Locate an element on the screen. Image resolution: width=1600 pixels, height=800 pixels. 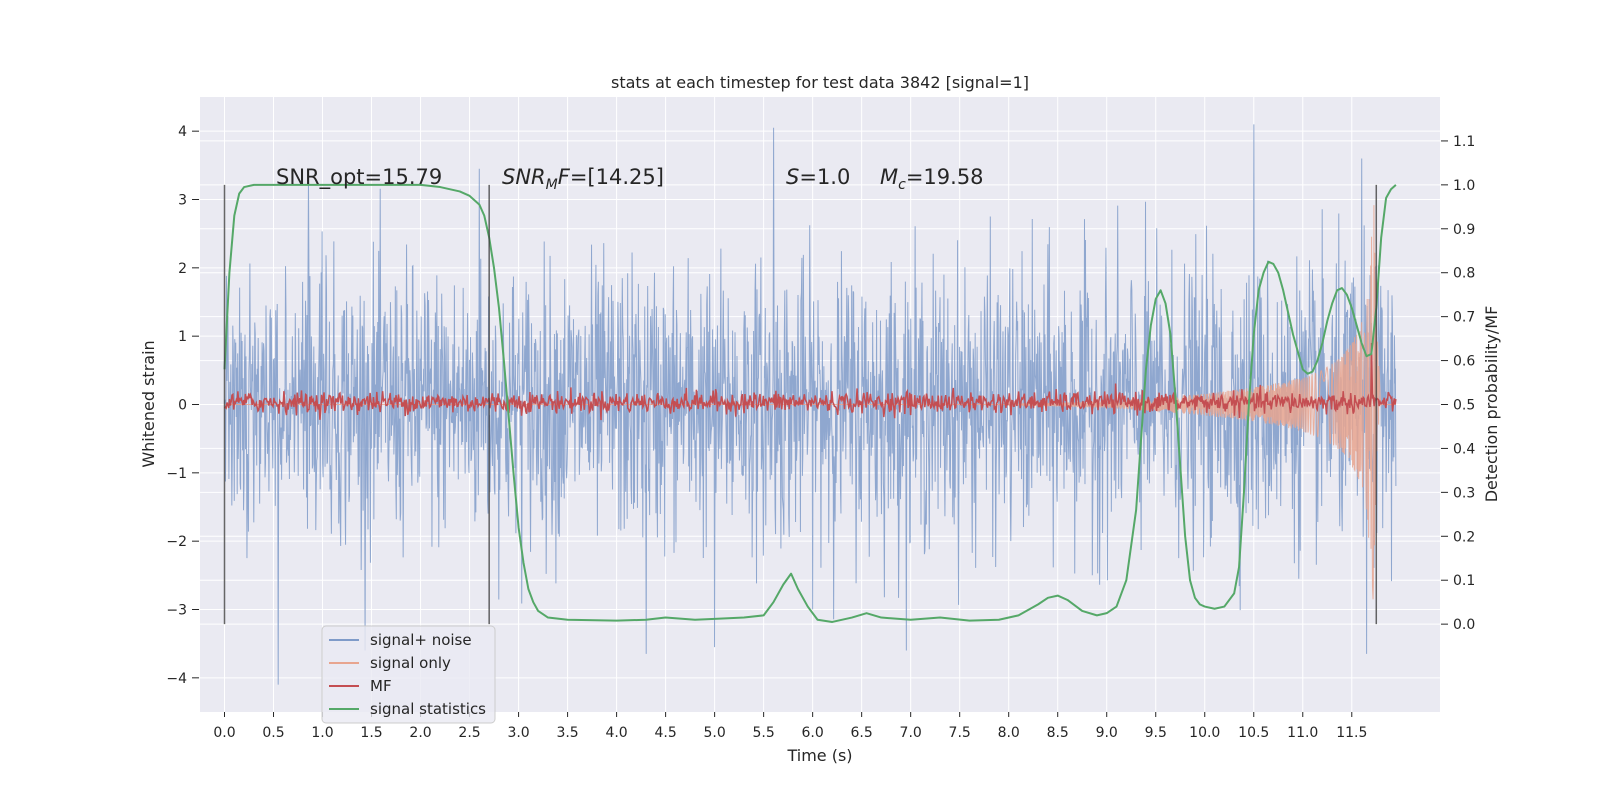
x-tick-label: 10.5 is located at coordinates (1253, 733).